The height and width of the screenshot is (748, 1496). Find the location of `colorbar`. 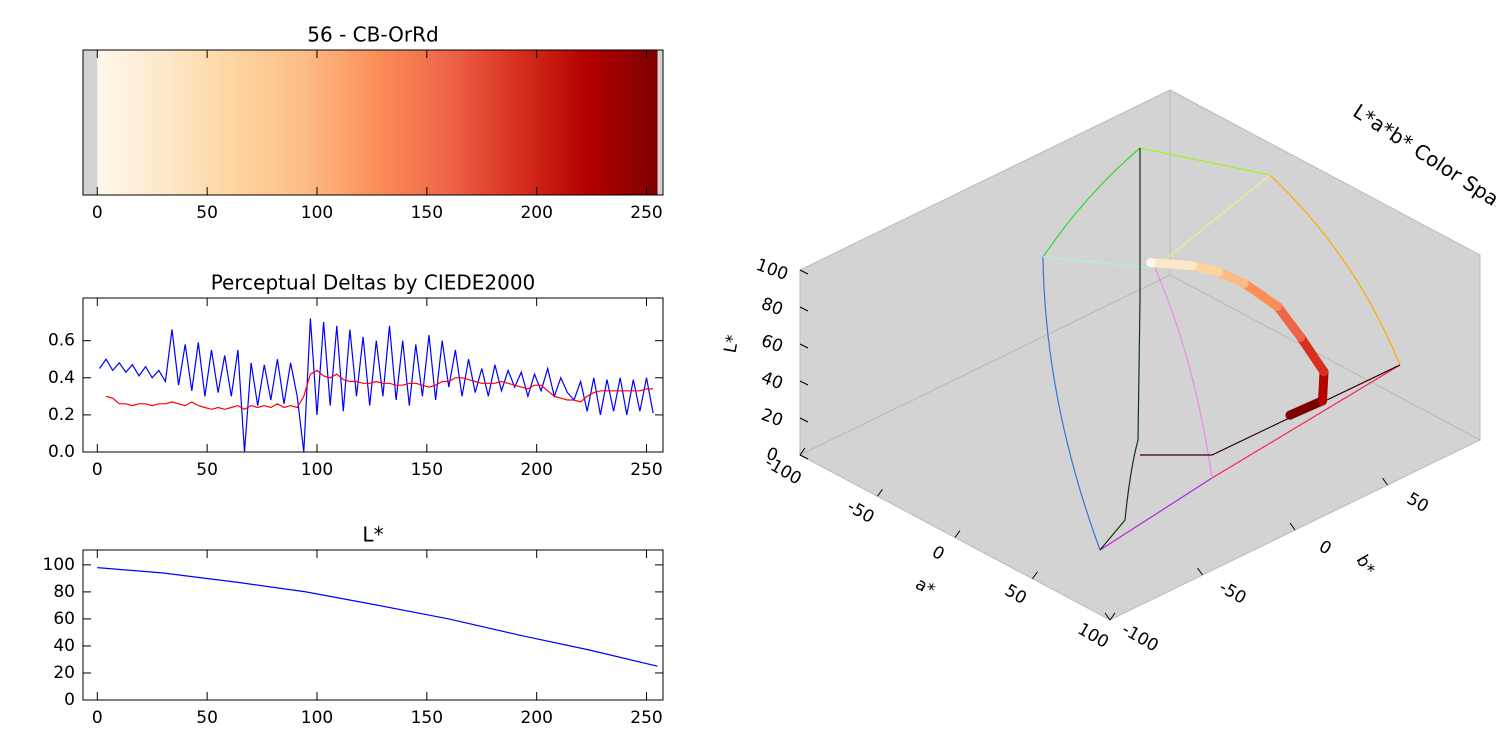

colorbar is located at coordinates (377, 122).